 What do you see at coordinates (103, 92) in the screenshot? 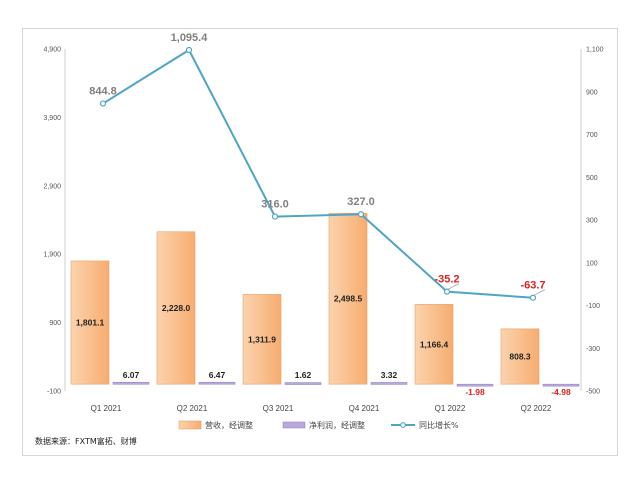
I see `growth-data-label: 844.8` at bounding box center [103, 92].